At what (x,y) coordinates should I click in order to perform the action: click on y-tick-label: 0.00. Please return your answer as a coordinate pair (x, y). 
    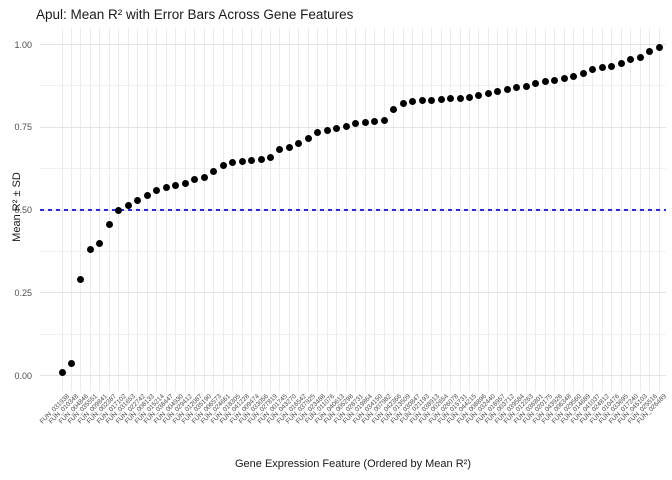
    Looking at the image, I should click on (23, 375).